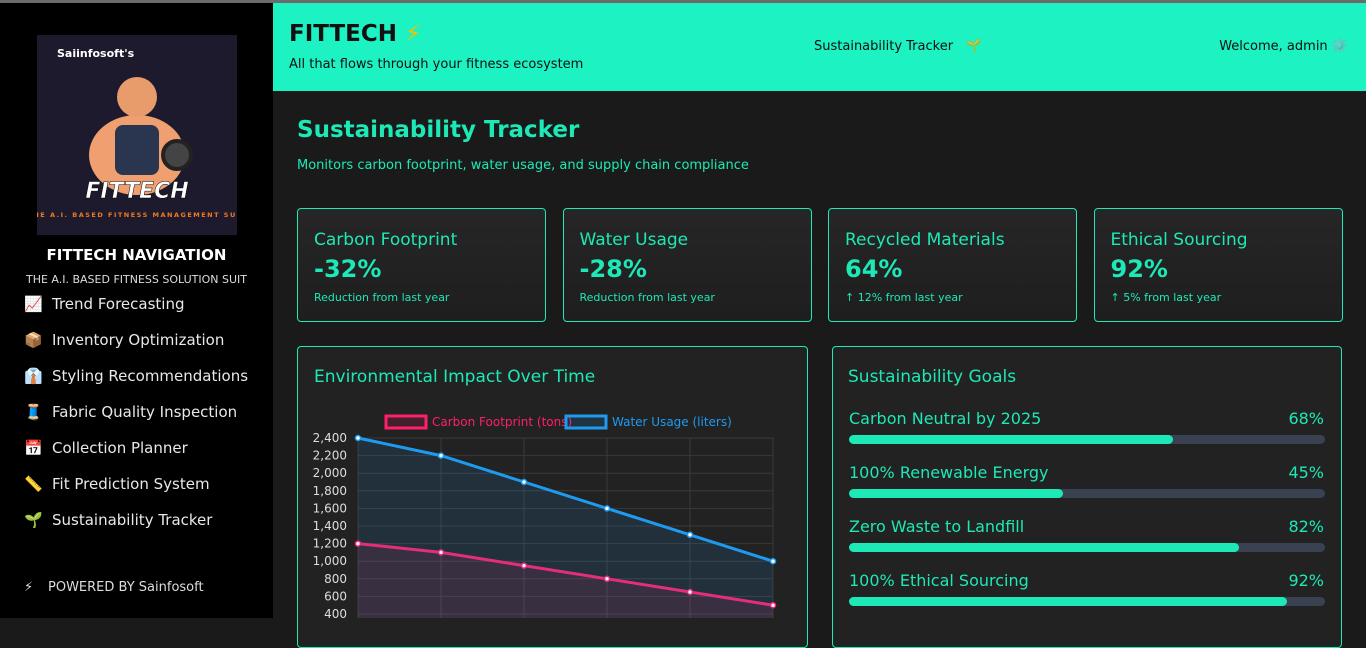  I want to click on stat-card: Water Usage -28% Reduction from last year, so click(687, 265).